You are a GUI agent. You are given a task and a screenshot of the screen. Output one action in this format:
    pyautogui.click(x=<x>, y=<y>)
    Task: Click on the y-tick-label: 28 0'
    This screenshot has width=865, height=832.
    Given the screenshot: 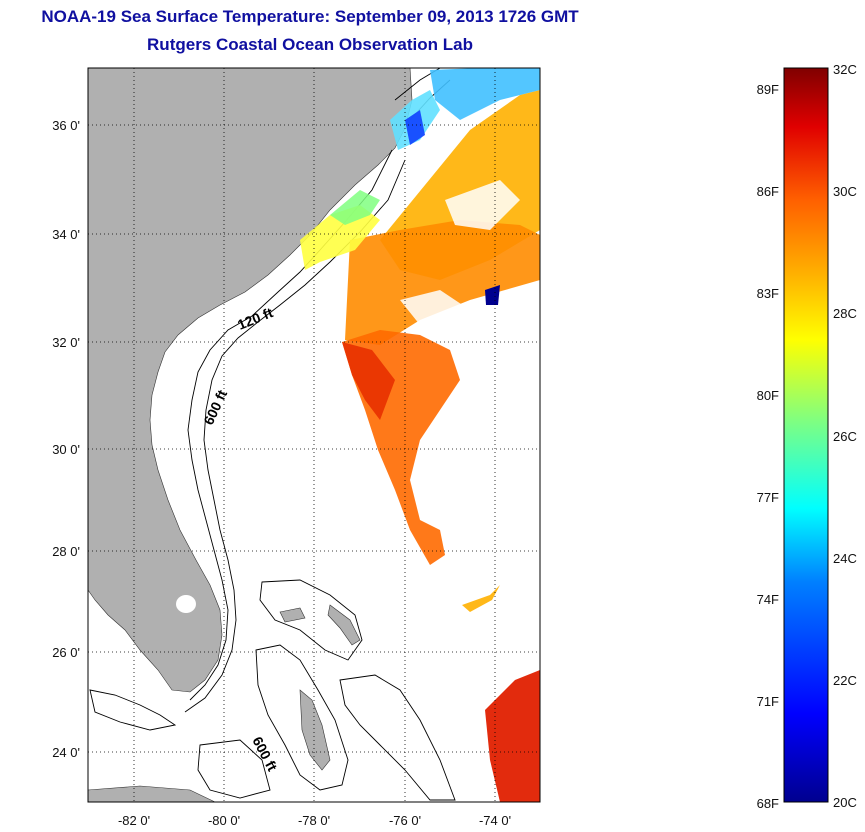 What is the action you would take?
    pyautogui.click(x=66, y=551)
    